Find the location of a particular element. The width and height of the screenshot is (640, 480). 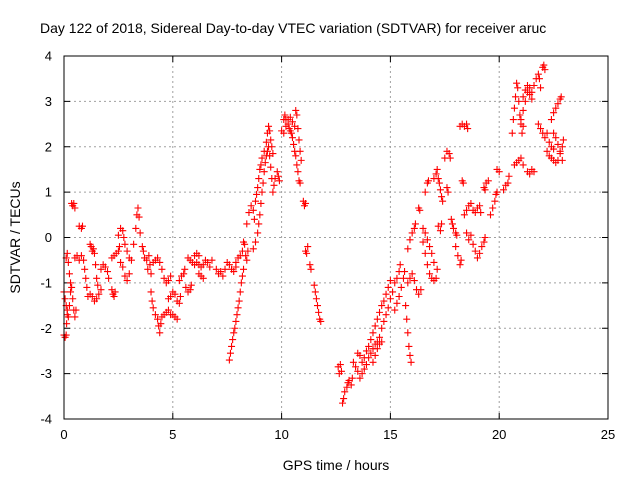

x-tick-label: 10 is located at coordinates (281, 434).